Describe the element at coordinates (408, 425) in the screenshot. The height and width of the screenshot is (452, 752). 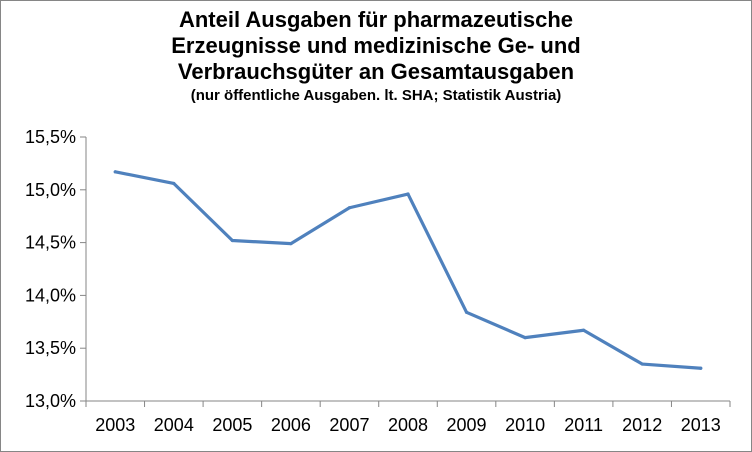
I see `x-tick-label: 2008` at that location.